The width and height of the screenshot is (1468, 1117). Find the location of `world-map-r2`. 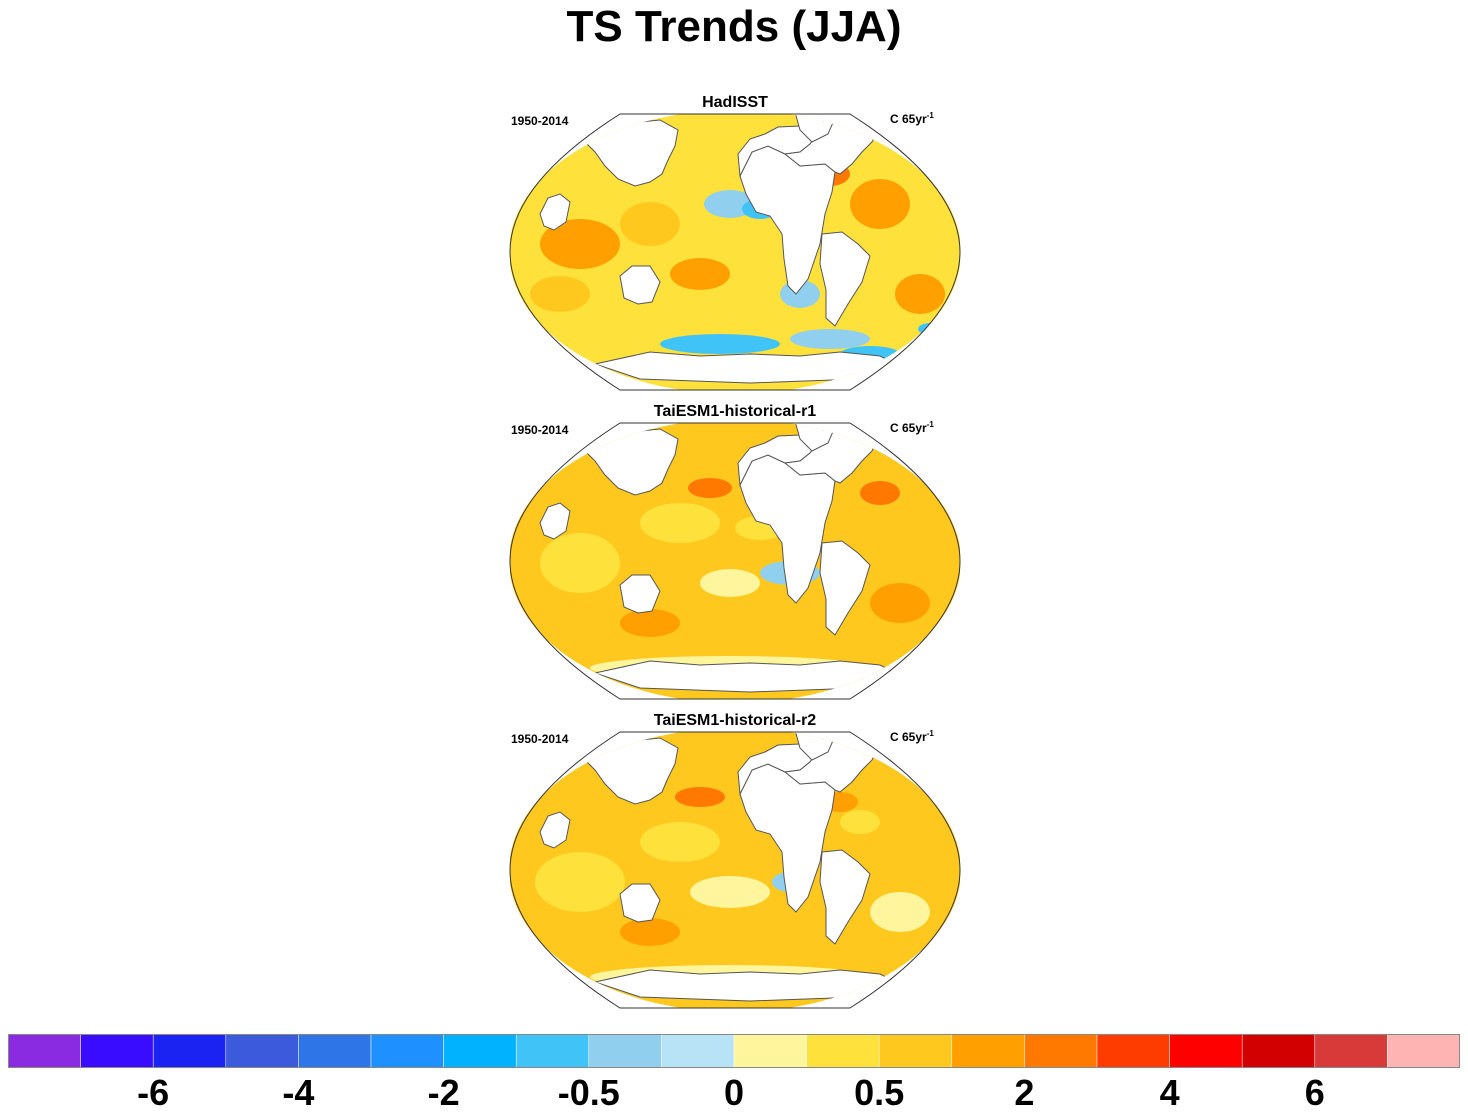

world-map-r2 is located at coordinates (735, 870).